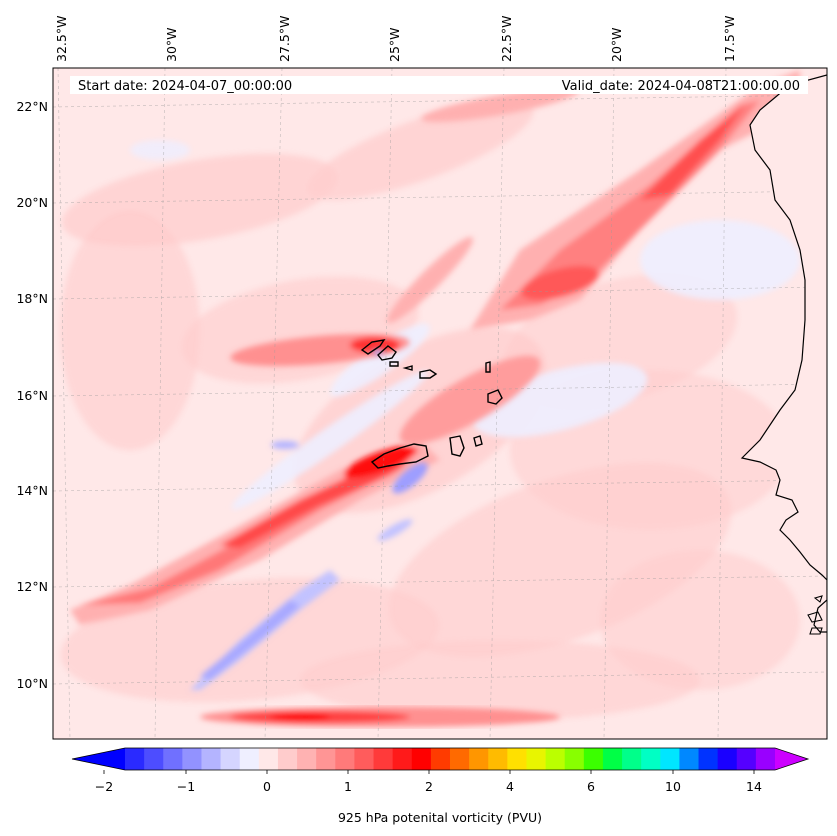 The width and height of the screenshot is (837, 836). What do you see at coordinates (32, 298) in the screenshot?
I see `lat-label: 18°N` at bounding box center [32, 298].